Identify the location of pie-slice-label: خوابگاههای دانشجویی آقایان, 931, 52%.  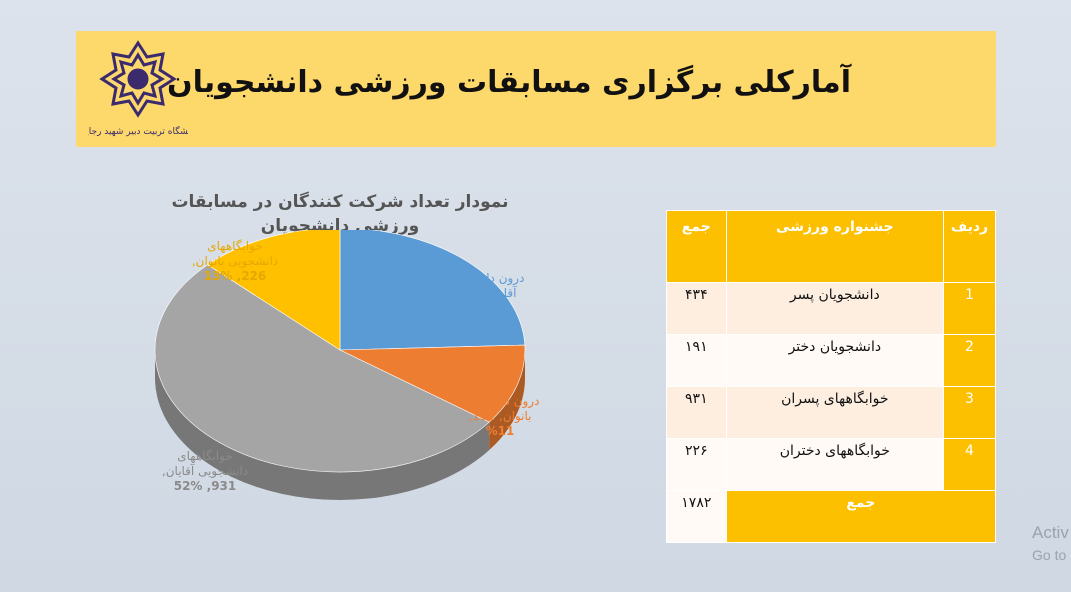
(205, 471).